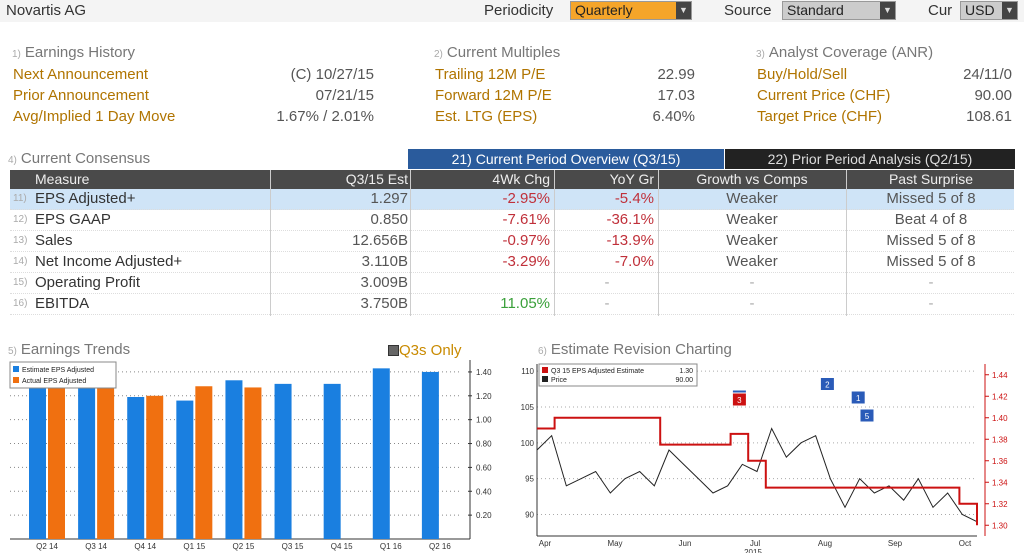 The height and width of the screenshot is (553, 1024). What do you see at coordinates (895, 543) in the screenshot?
I see `x-tick-label: Sep` at bounding box center [895, 543].